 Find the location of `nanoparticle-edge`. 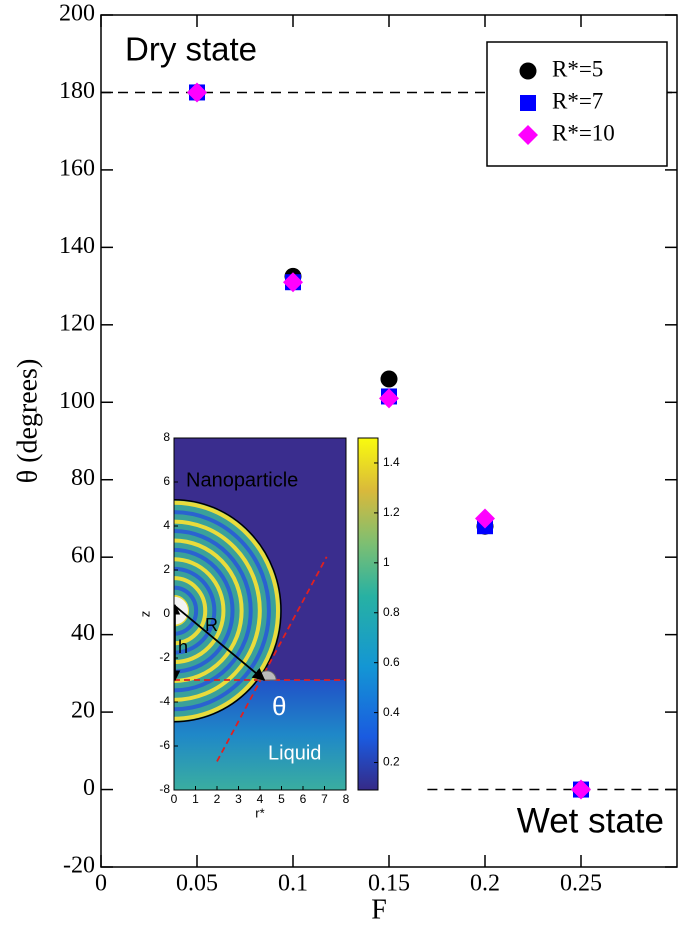

nanoparticle-edge is located at coordinates (228, 610).